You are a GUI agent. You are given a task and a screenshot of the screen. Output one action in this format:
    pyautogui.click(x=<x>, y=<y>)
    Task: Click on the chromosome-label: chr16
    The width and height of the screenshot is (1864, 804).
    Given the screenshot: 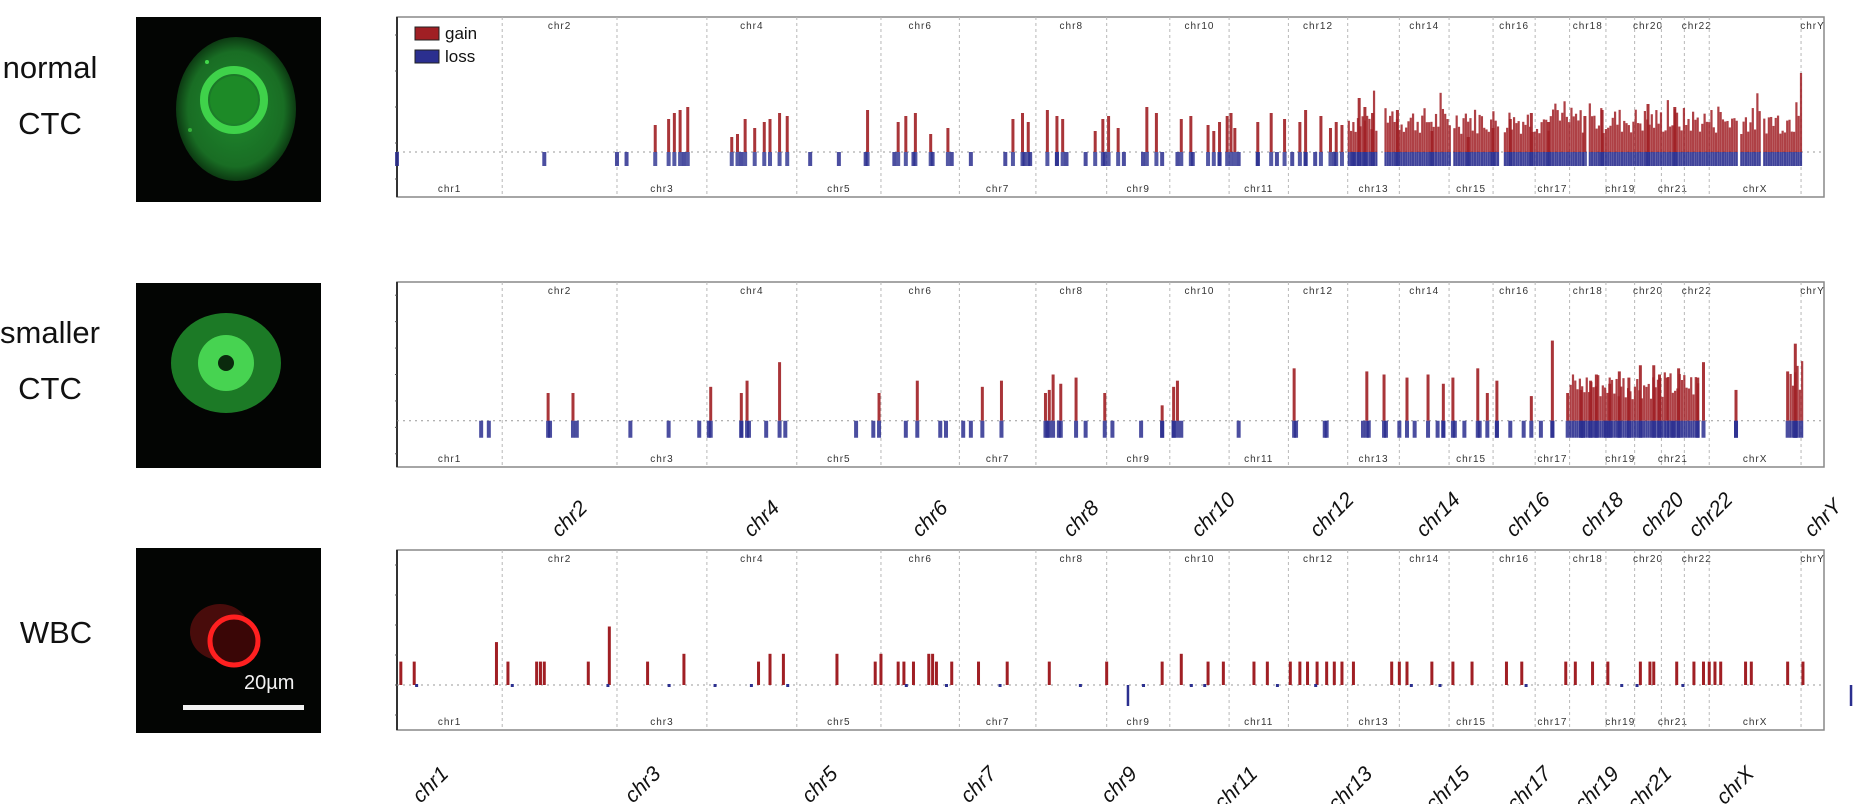 What is the action you would take?
    pyautogui.click(x=1514, y=291)
    